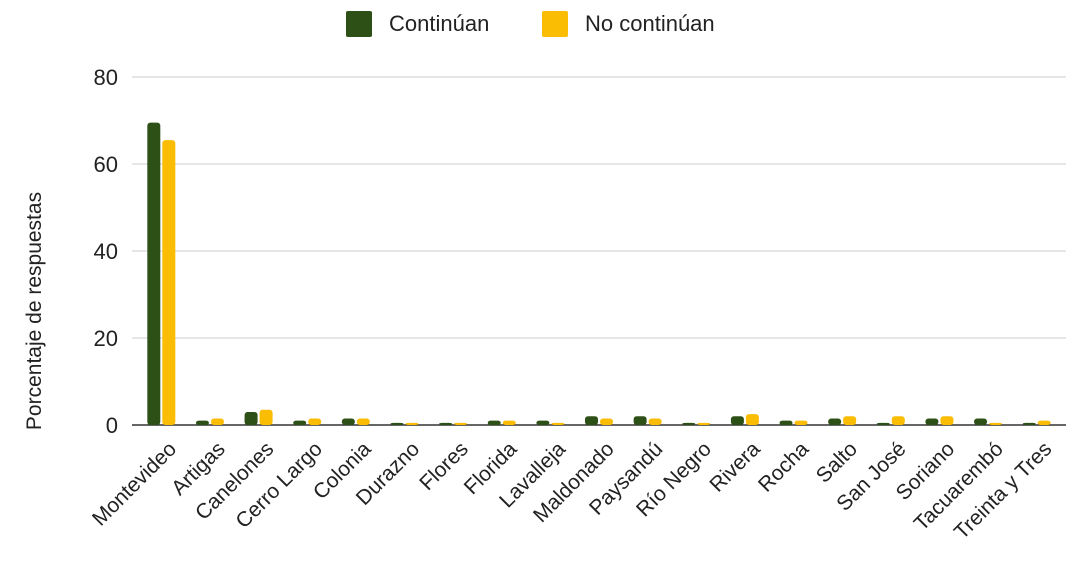  What do you see at coordinates (555, 24) in the screenshot?
I see `legend-swatch-no-continuan` at bounding box center [555, 24].